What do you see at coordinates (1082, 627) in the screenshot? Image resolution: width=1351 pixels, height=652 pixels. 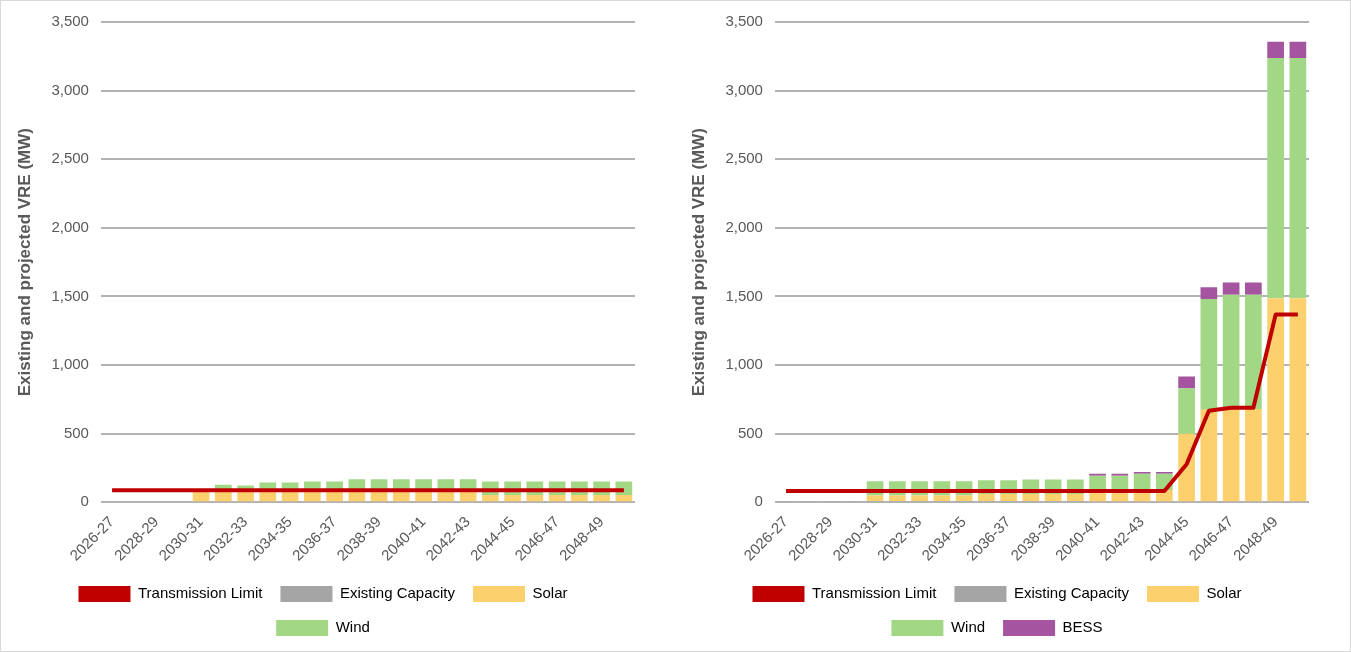 I see `legend-label: BESS` at bounding box center [1082, 627].